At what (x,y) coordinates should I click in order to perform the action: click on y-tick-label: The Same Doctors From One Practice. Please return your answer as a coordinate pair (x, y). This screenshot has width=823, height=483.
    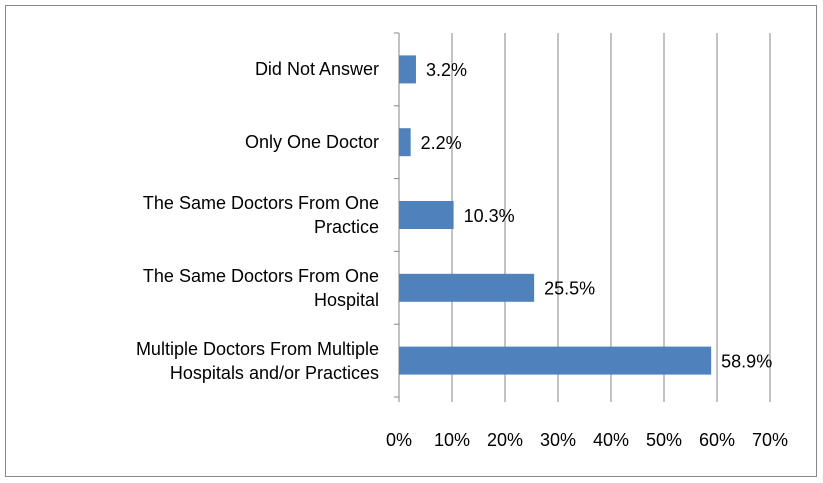
    Looking at the image, I should click on (260, 215).